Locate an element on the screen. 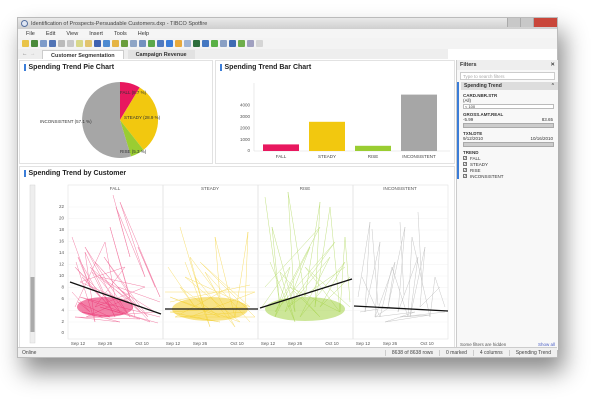 Image resolution: width=600 pixels, height=401 pixels. filters-footer: Some filters are hidden Show all is located at coordinates (507, 344).